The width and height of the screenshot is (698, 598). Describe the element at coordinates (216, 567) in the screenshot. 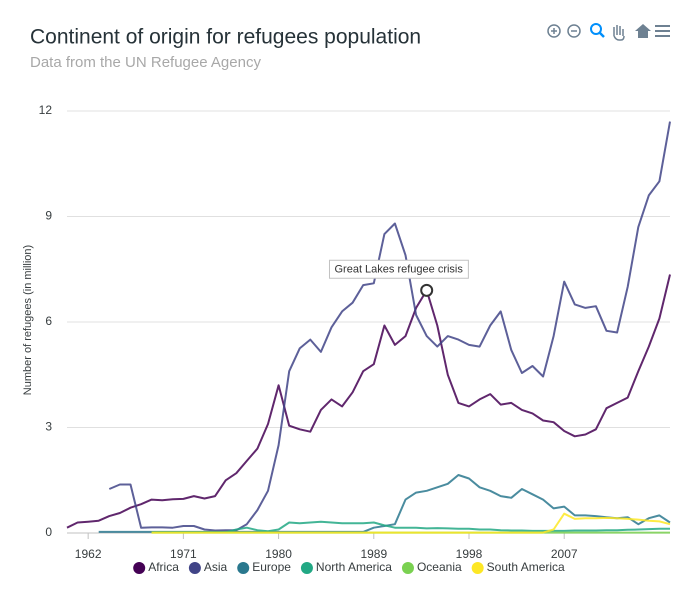

I see `legend-label: Asia` at that location.